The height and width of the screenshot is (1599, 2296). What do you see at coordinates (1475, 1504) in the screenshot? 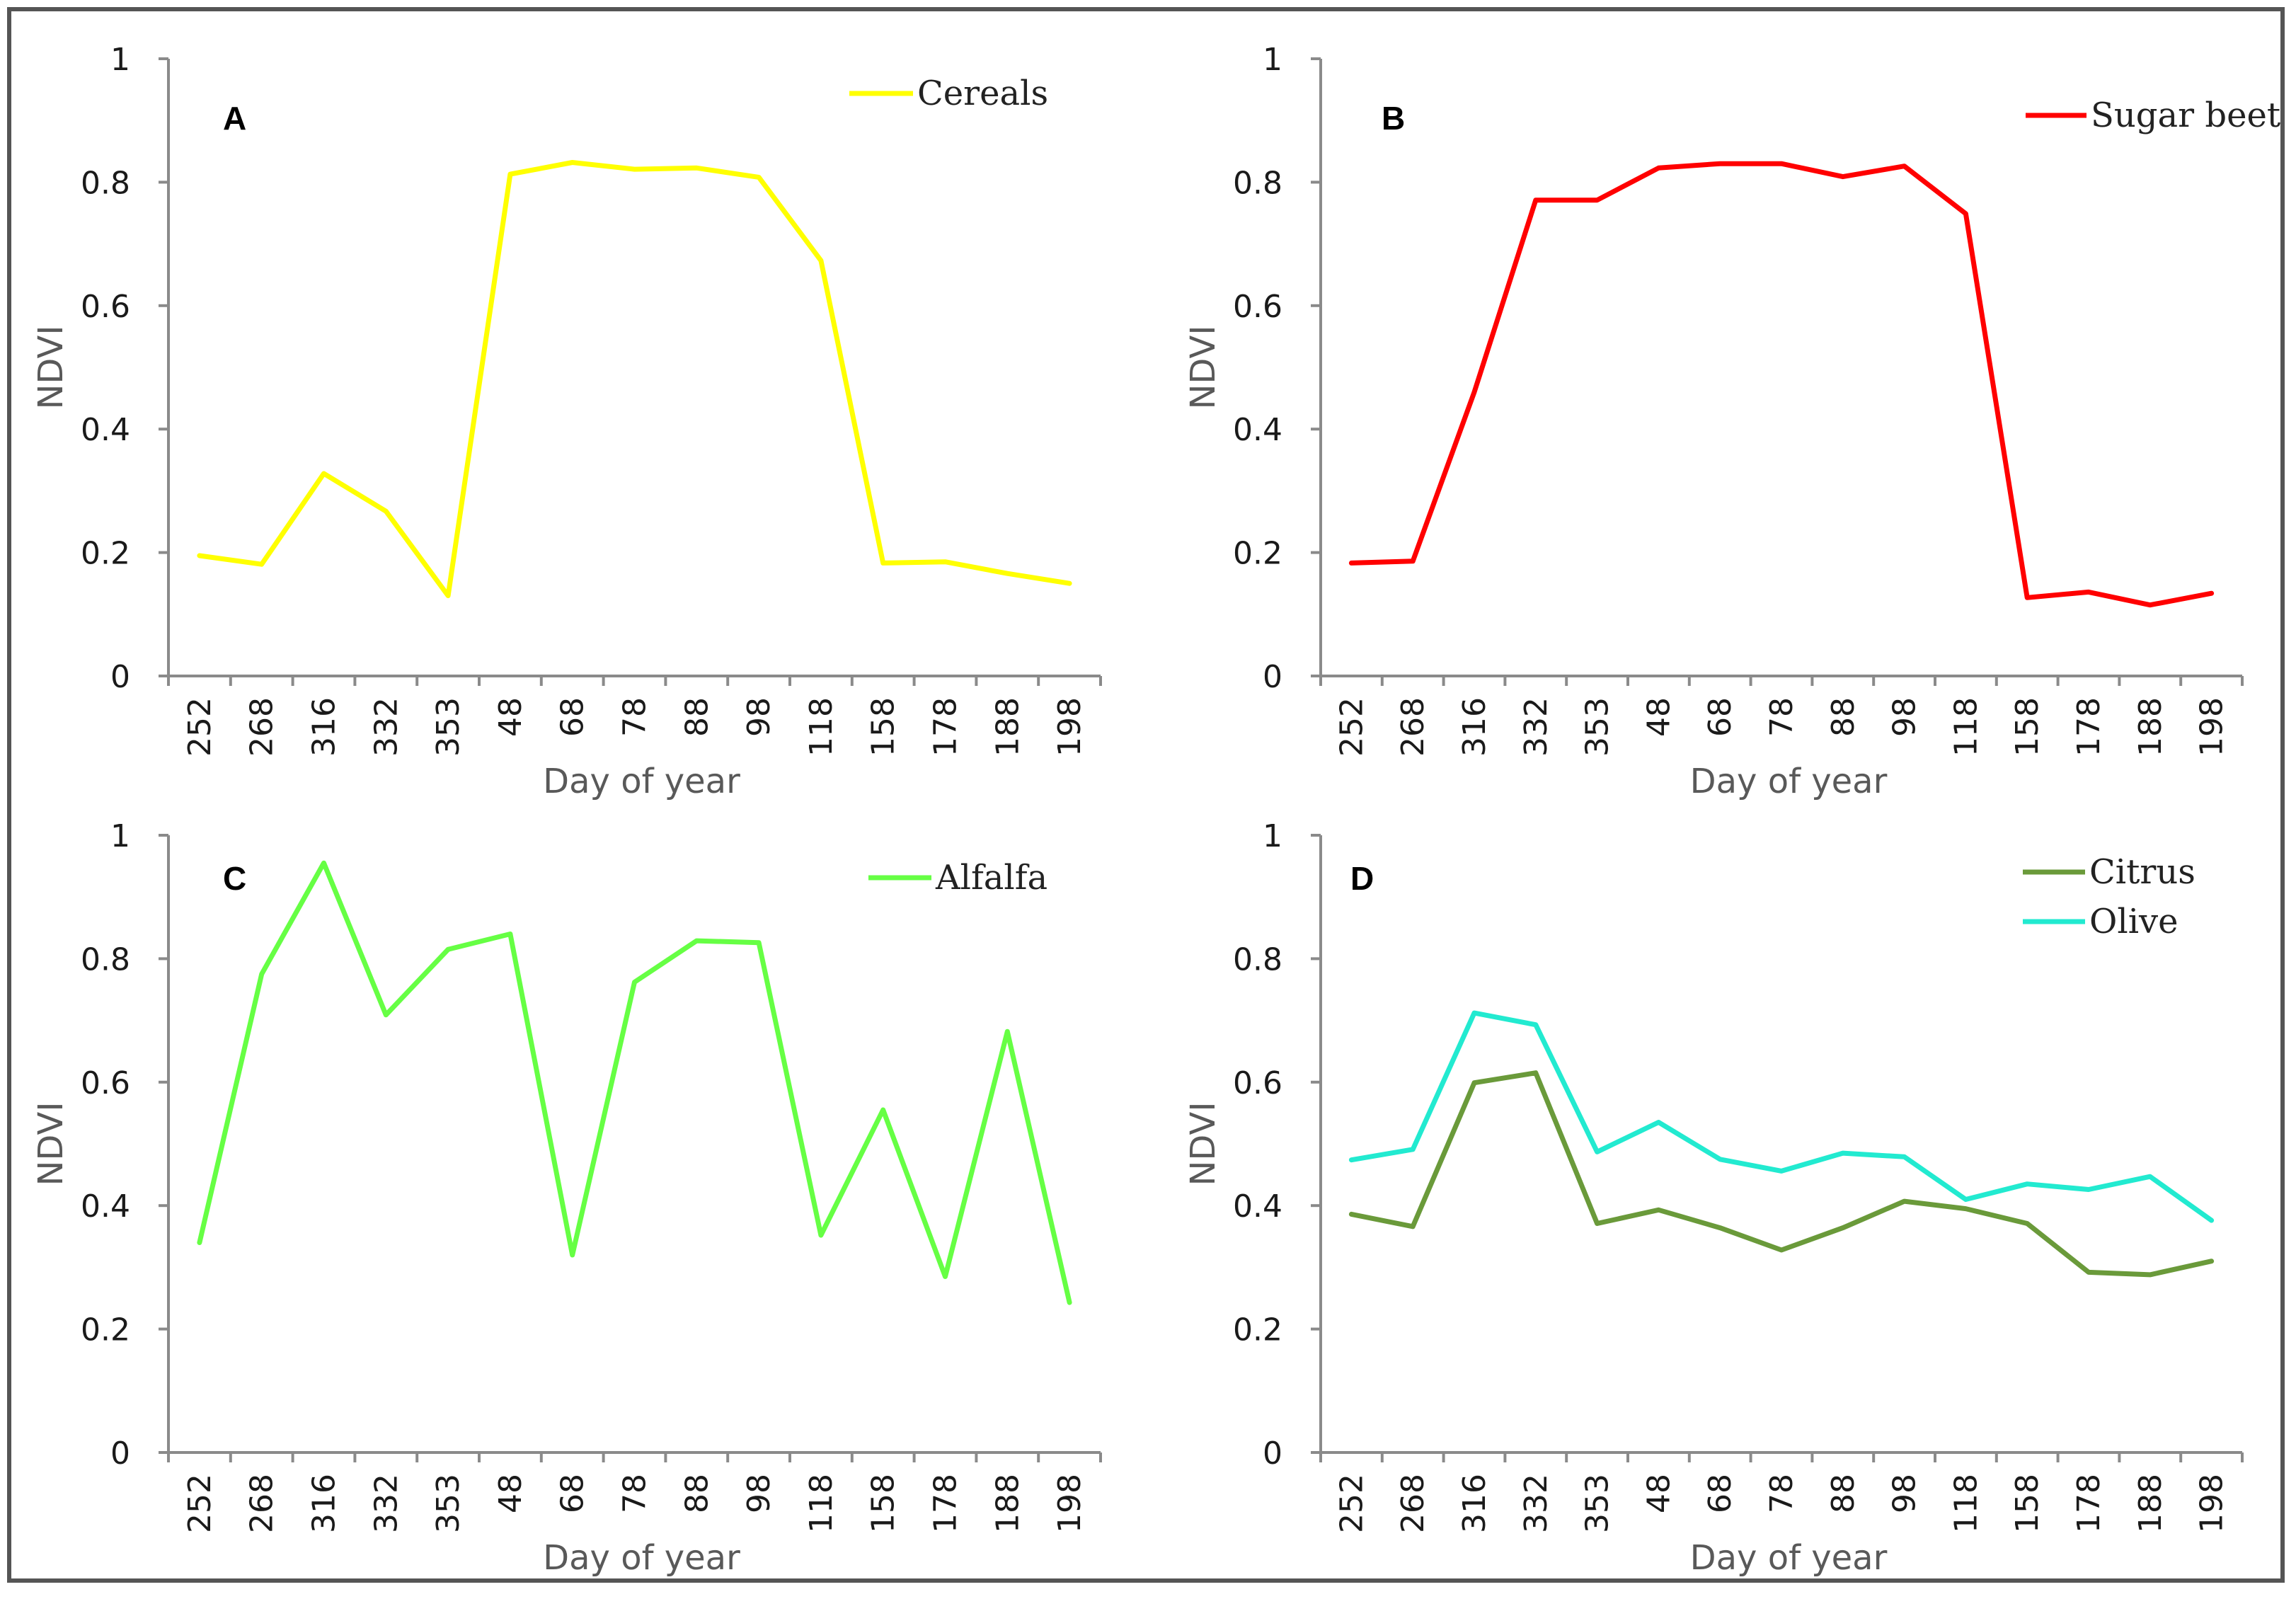
I see `x-tick-label: 316` at bounding box center [1475, 1504].